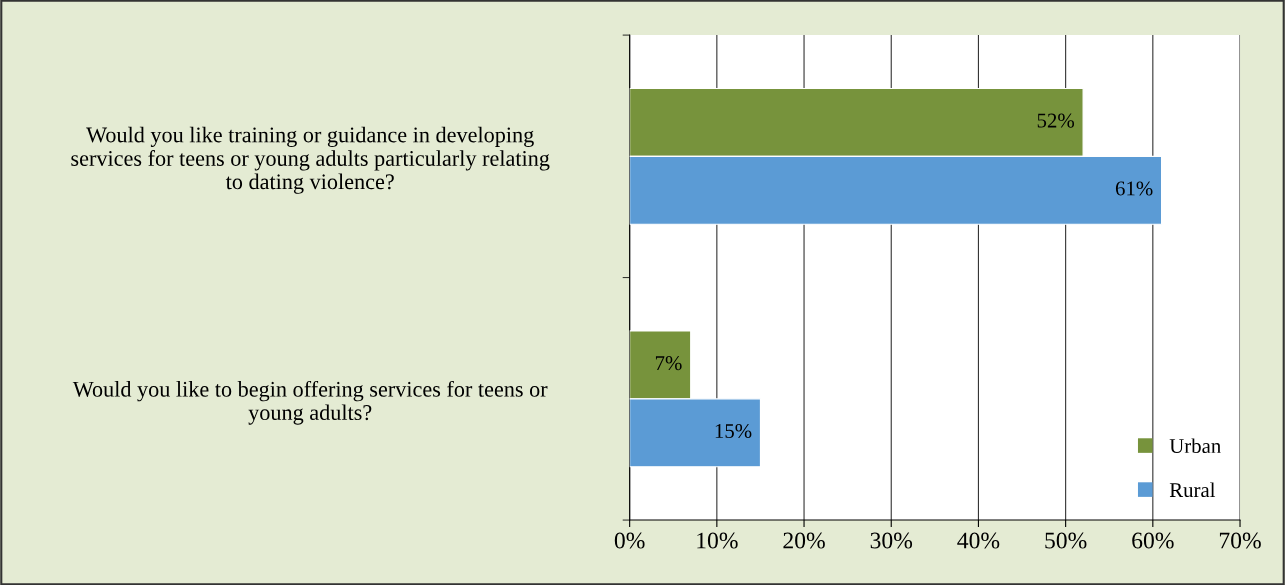 The width and height of the screenshot is (1285, 585). I want to click on legend-label: Urban, so click(1195, 446).